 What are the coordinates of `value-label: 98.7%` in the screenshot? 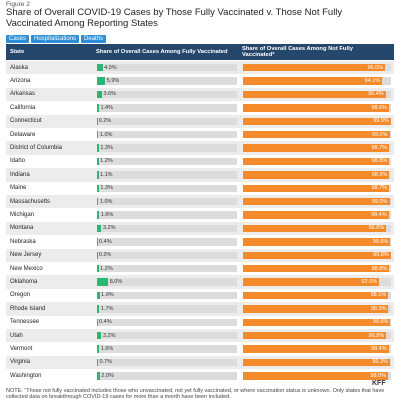 It's located at (315, 147).